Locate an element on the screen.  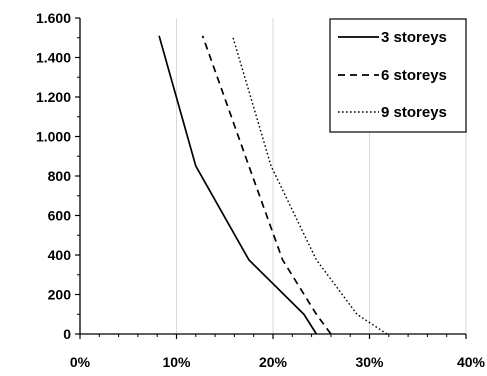
x-tick-label-1: 10% is located at coordinates (176, 362).